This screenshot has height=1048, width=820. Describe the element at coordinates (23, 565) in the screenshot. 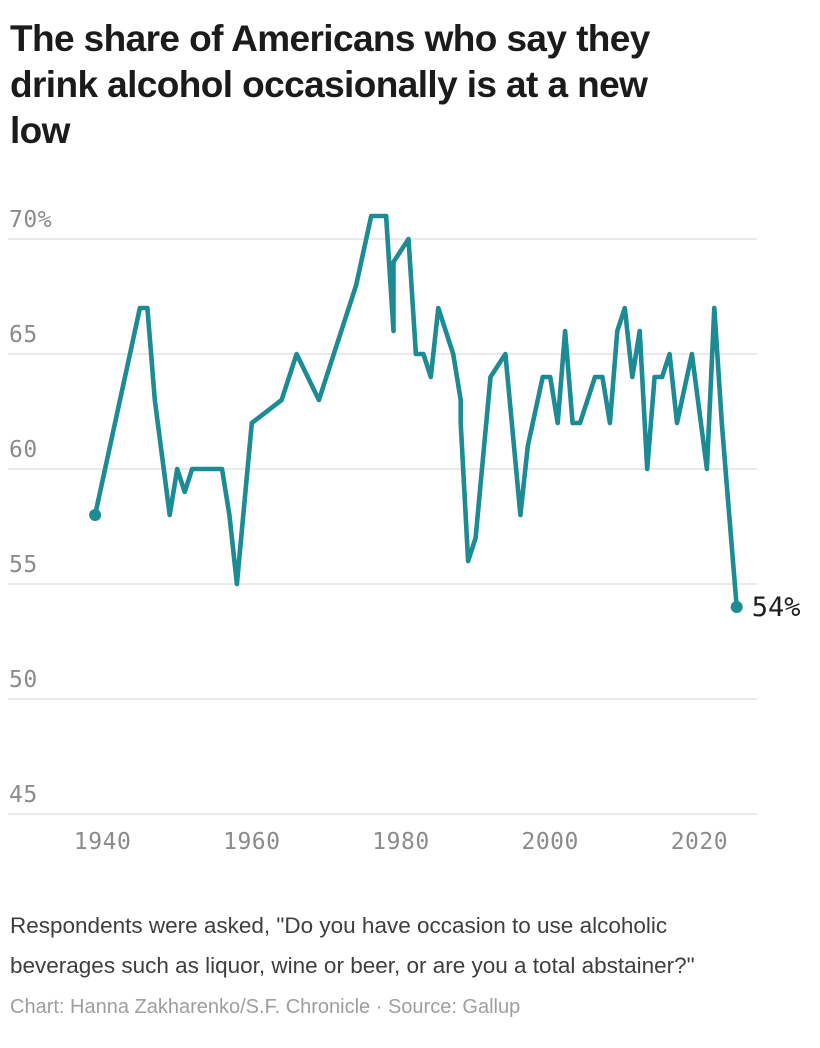

I see `y-tick-label: 55` at that location.